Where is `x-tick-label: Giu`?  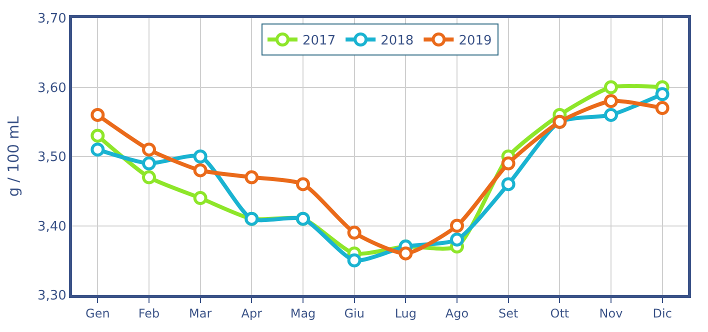
x-tick-label: Giu is located at coordinates (354, 313).